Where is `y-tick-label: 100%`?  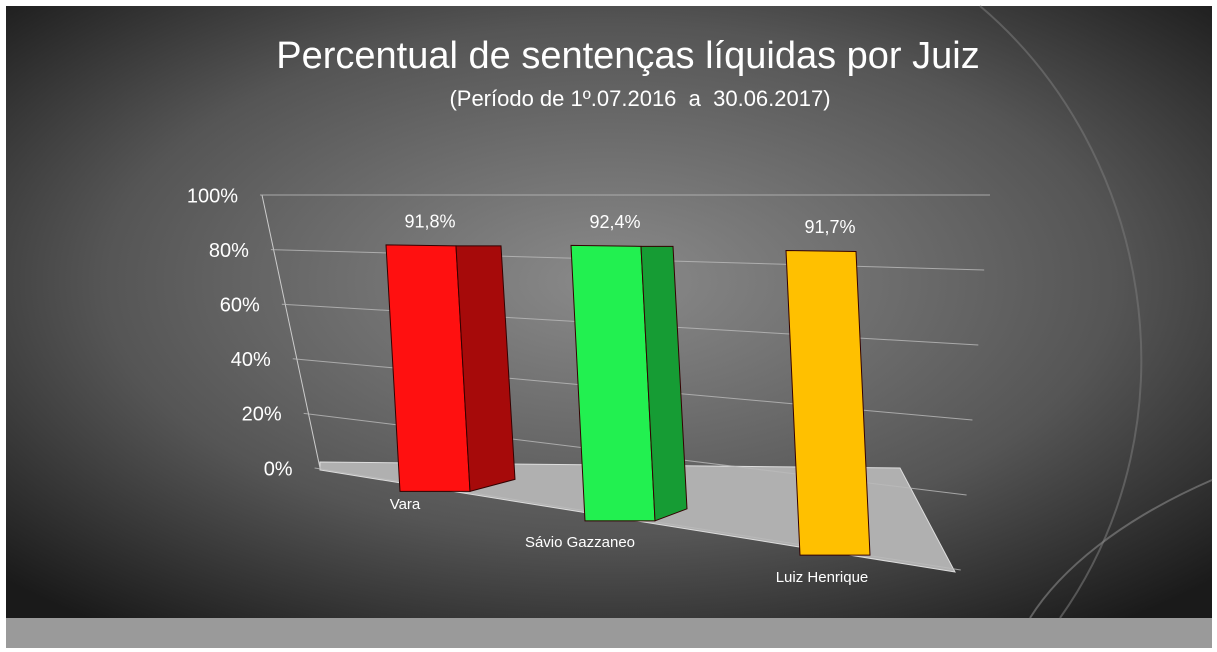
y-tick-label: 100% is located at coordinates (212, 196).